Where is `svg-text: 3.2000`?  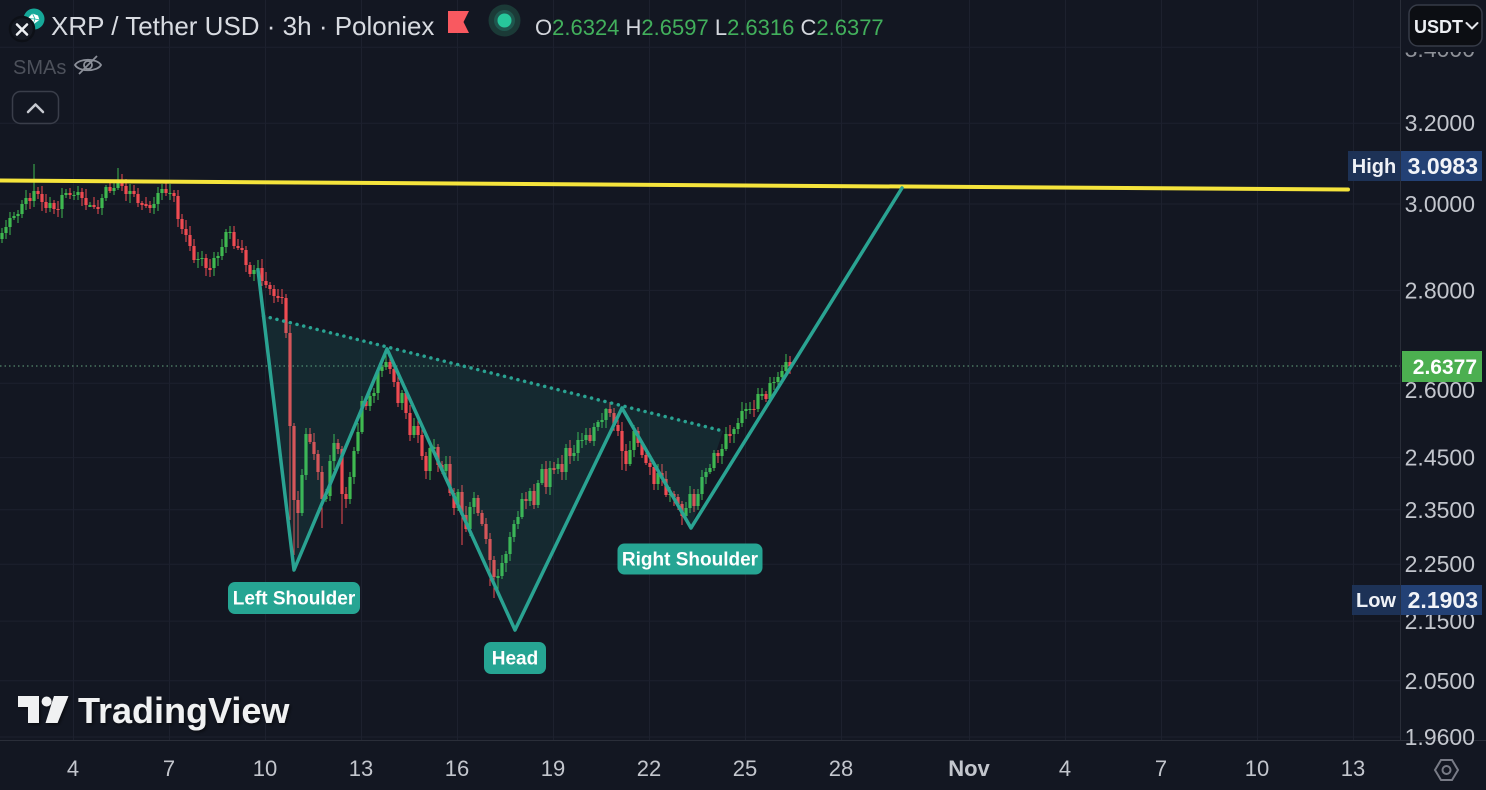
svg-text: 3.2000 is located at coordinates (1440, 123).